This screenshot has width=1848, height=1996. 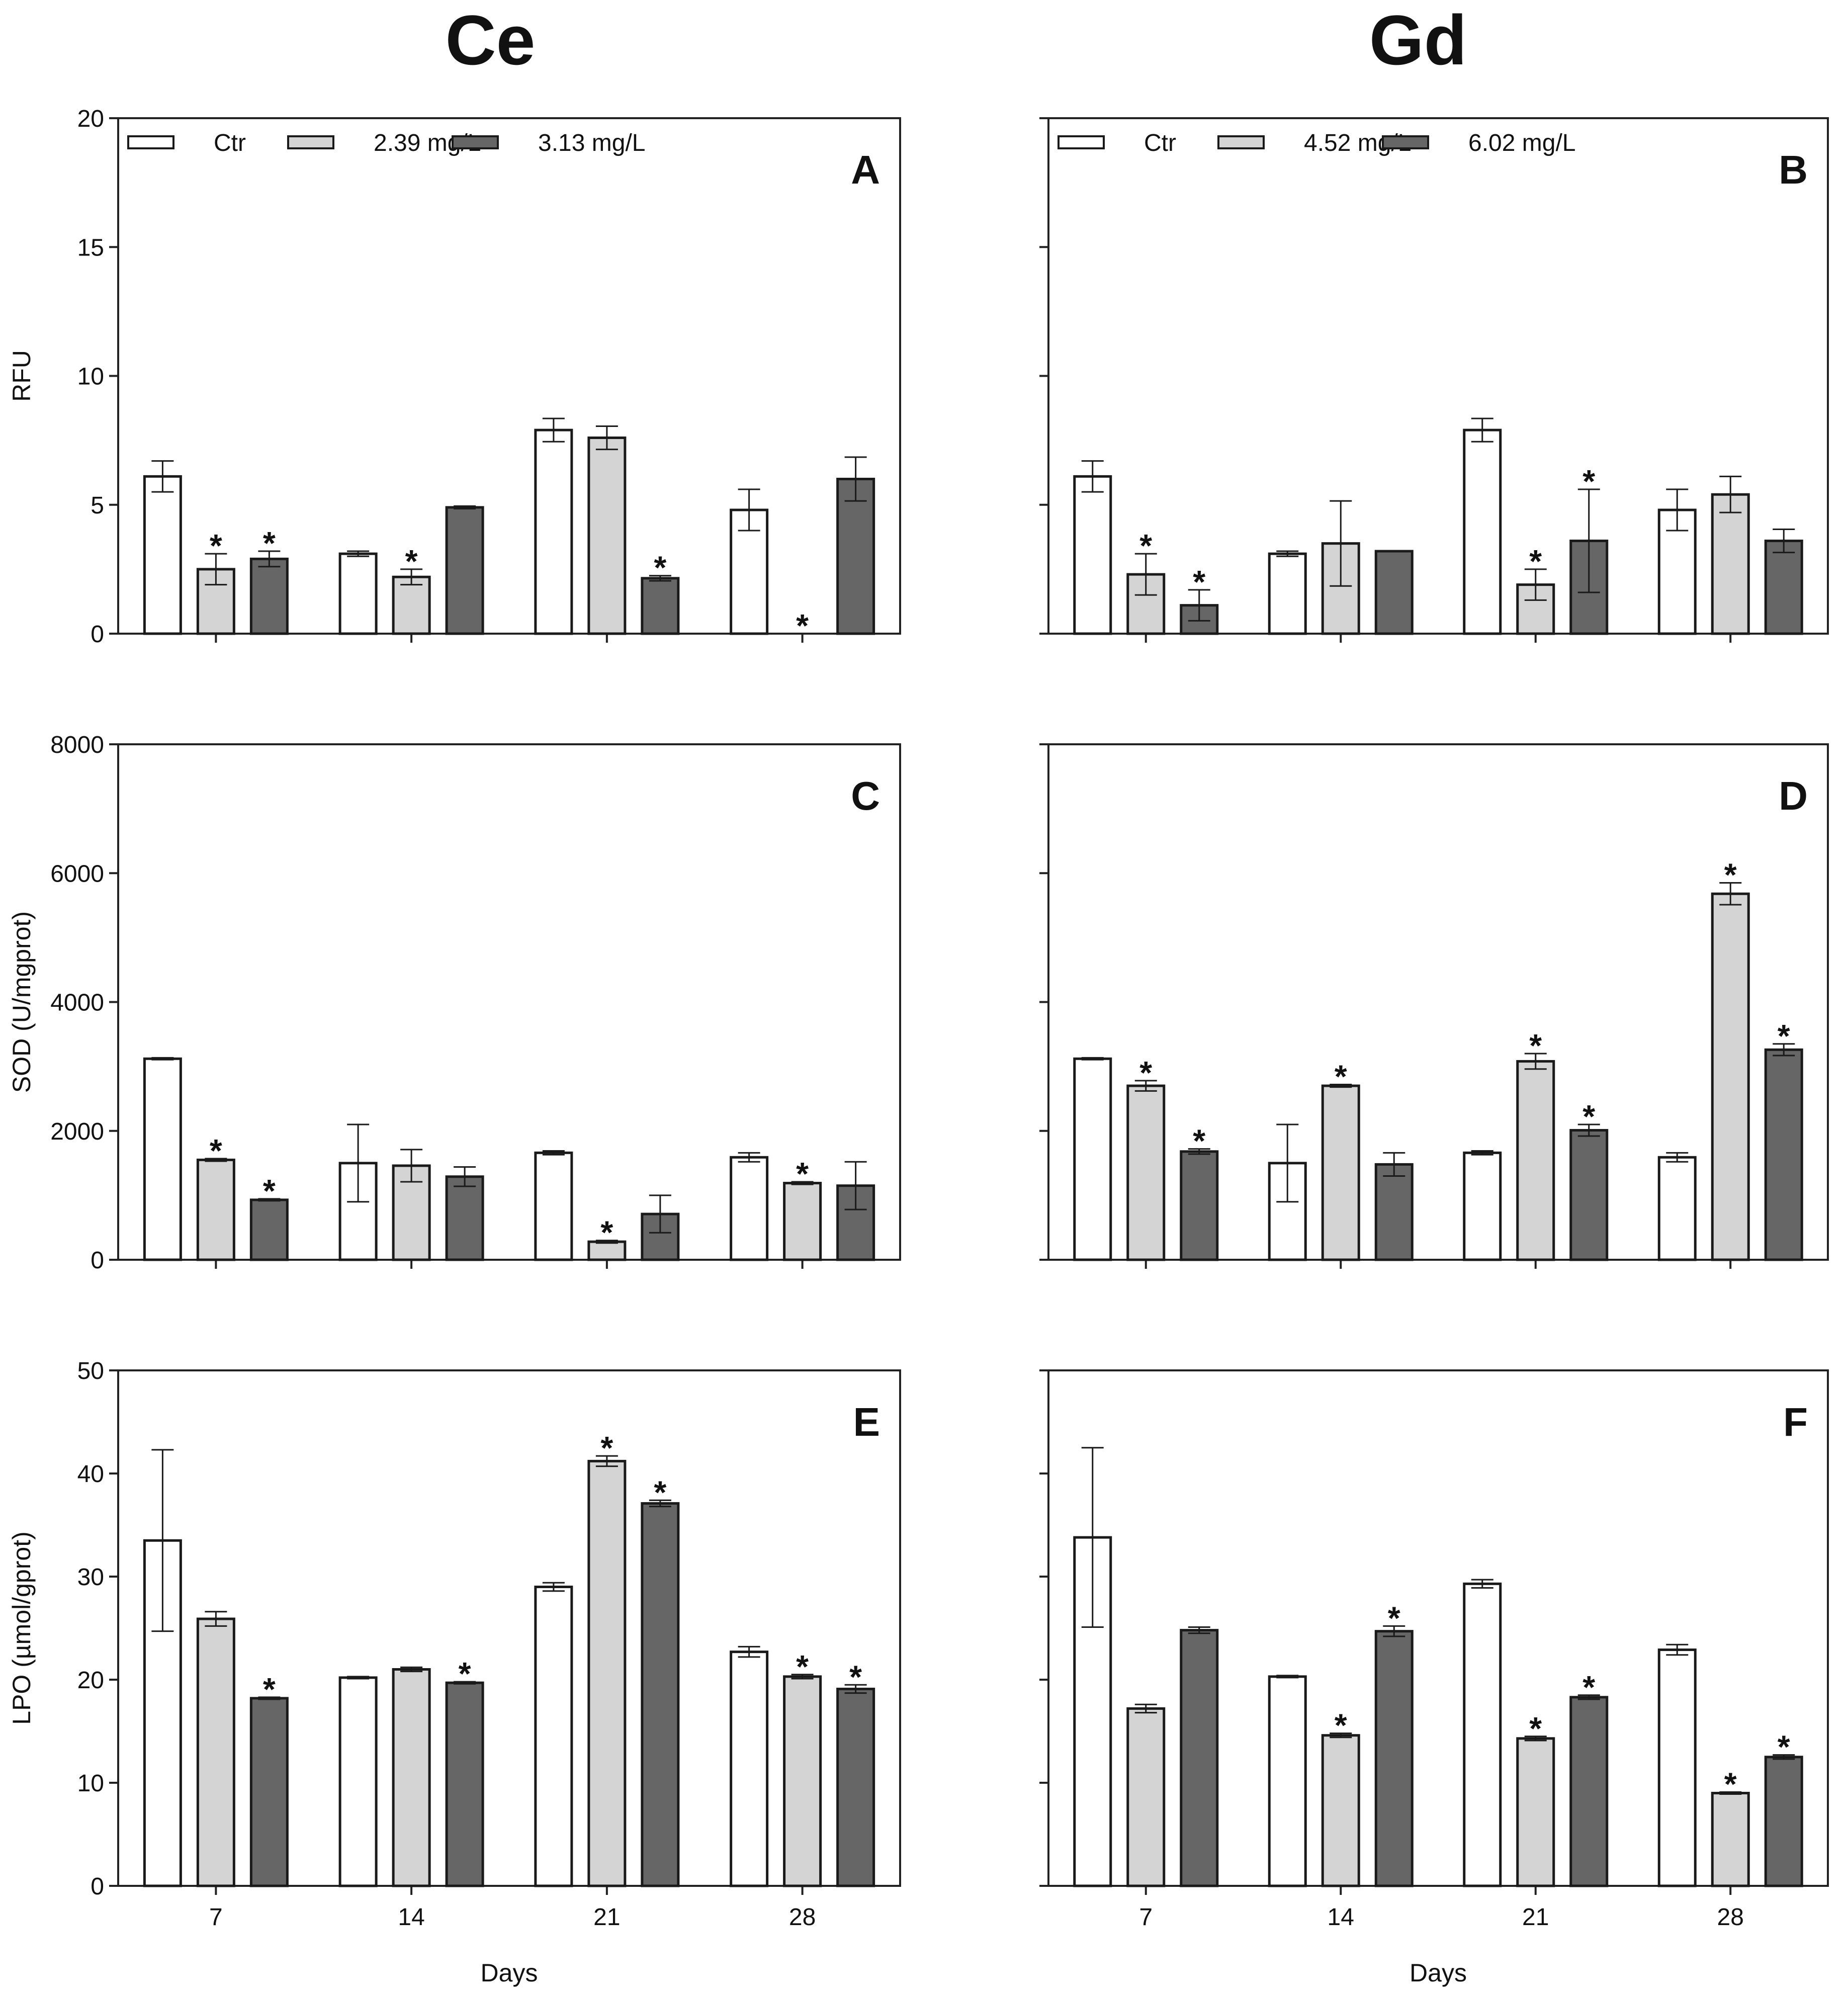 I want to click on x-axis-title: Days, so click(x=509, y=1973).